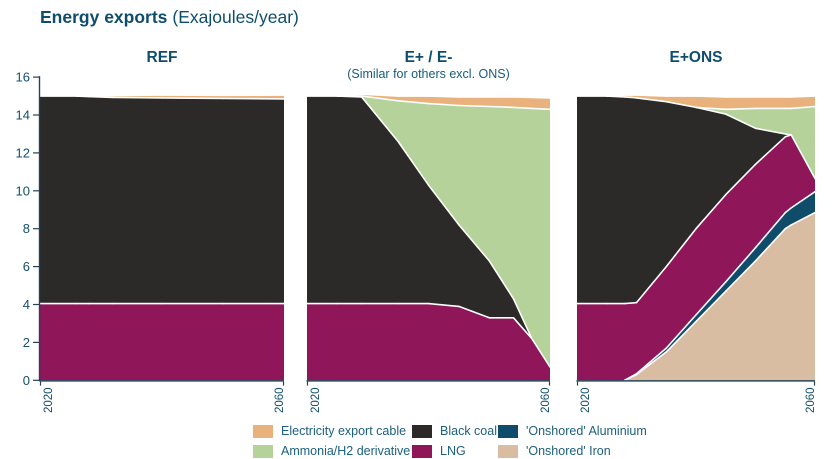 The image size is (837, 459). What do you see at coordinates (508, 451) in the screenshot?
I see `legend-swatch-iron` at bounding box center [508, 451].